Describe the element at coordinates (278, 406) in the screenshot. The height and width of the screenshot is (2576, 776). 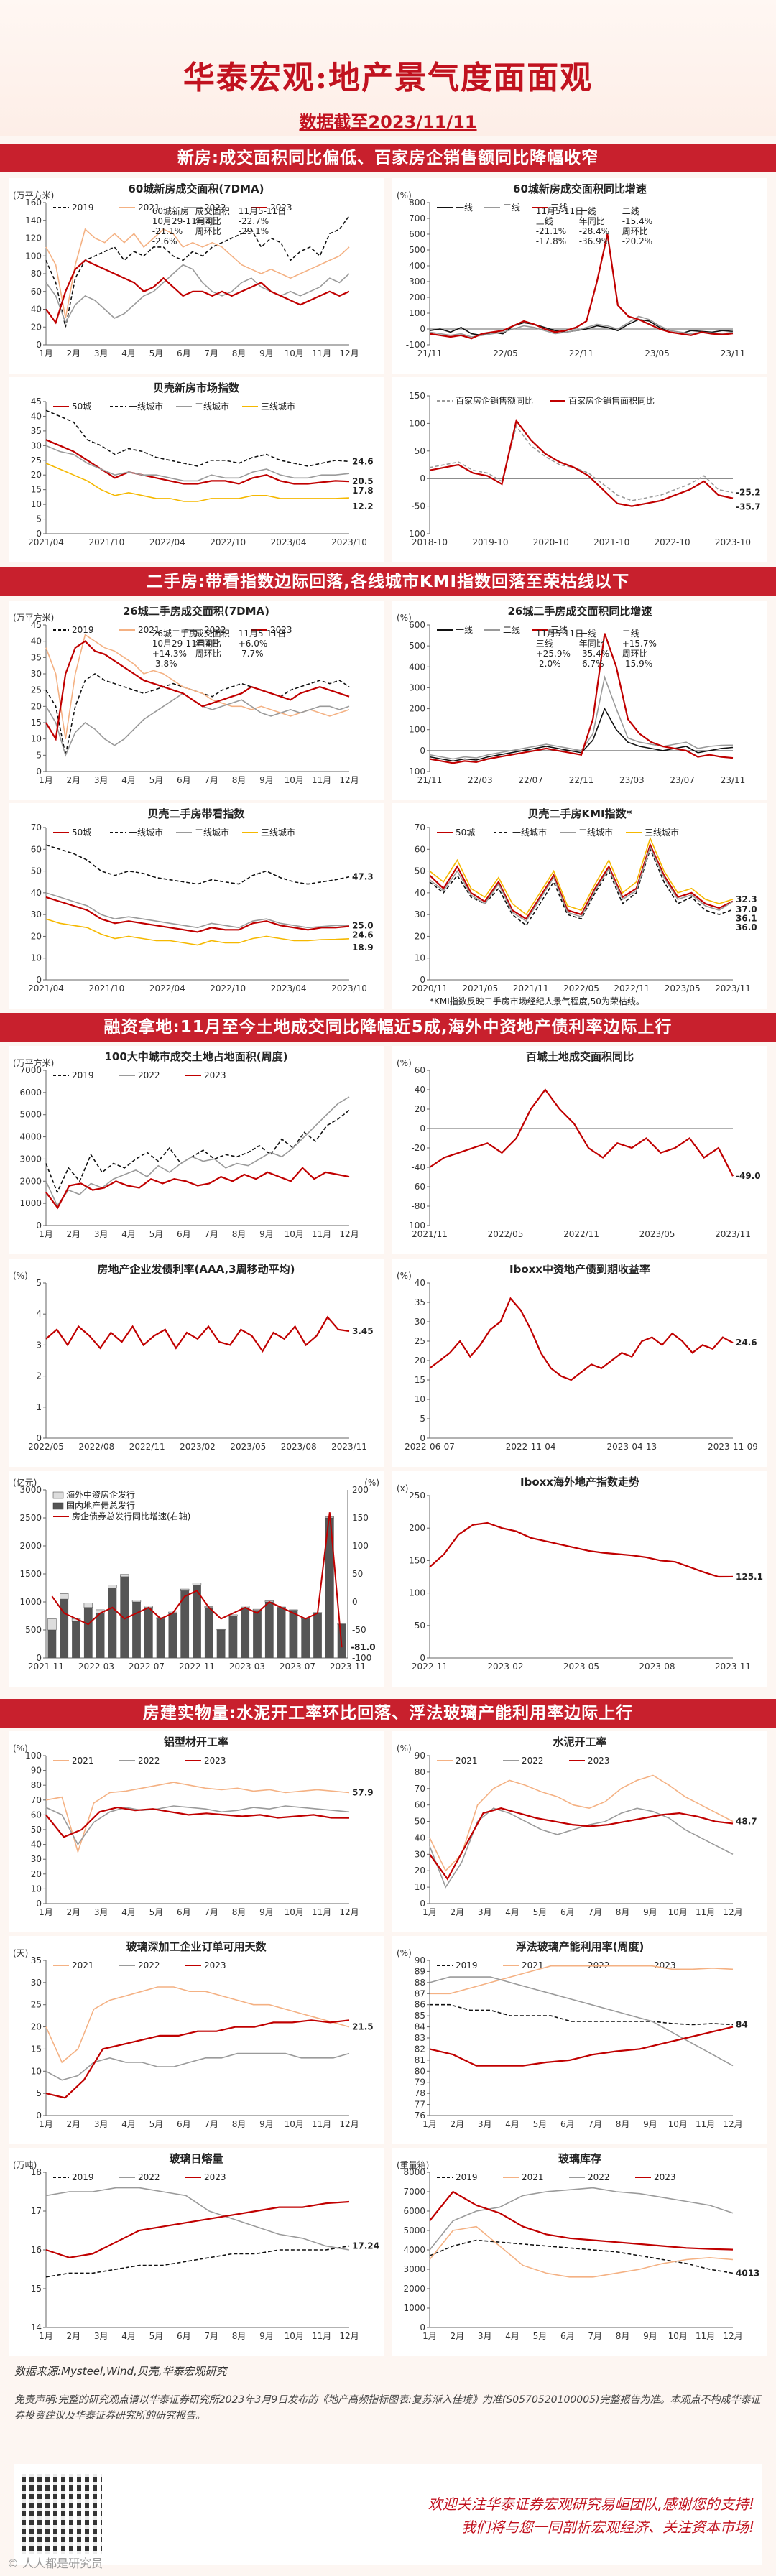
I see `legend-label: 三线城市` at that location.